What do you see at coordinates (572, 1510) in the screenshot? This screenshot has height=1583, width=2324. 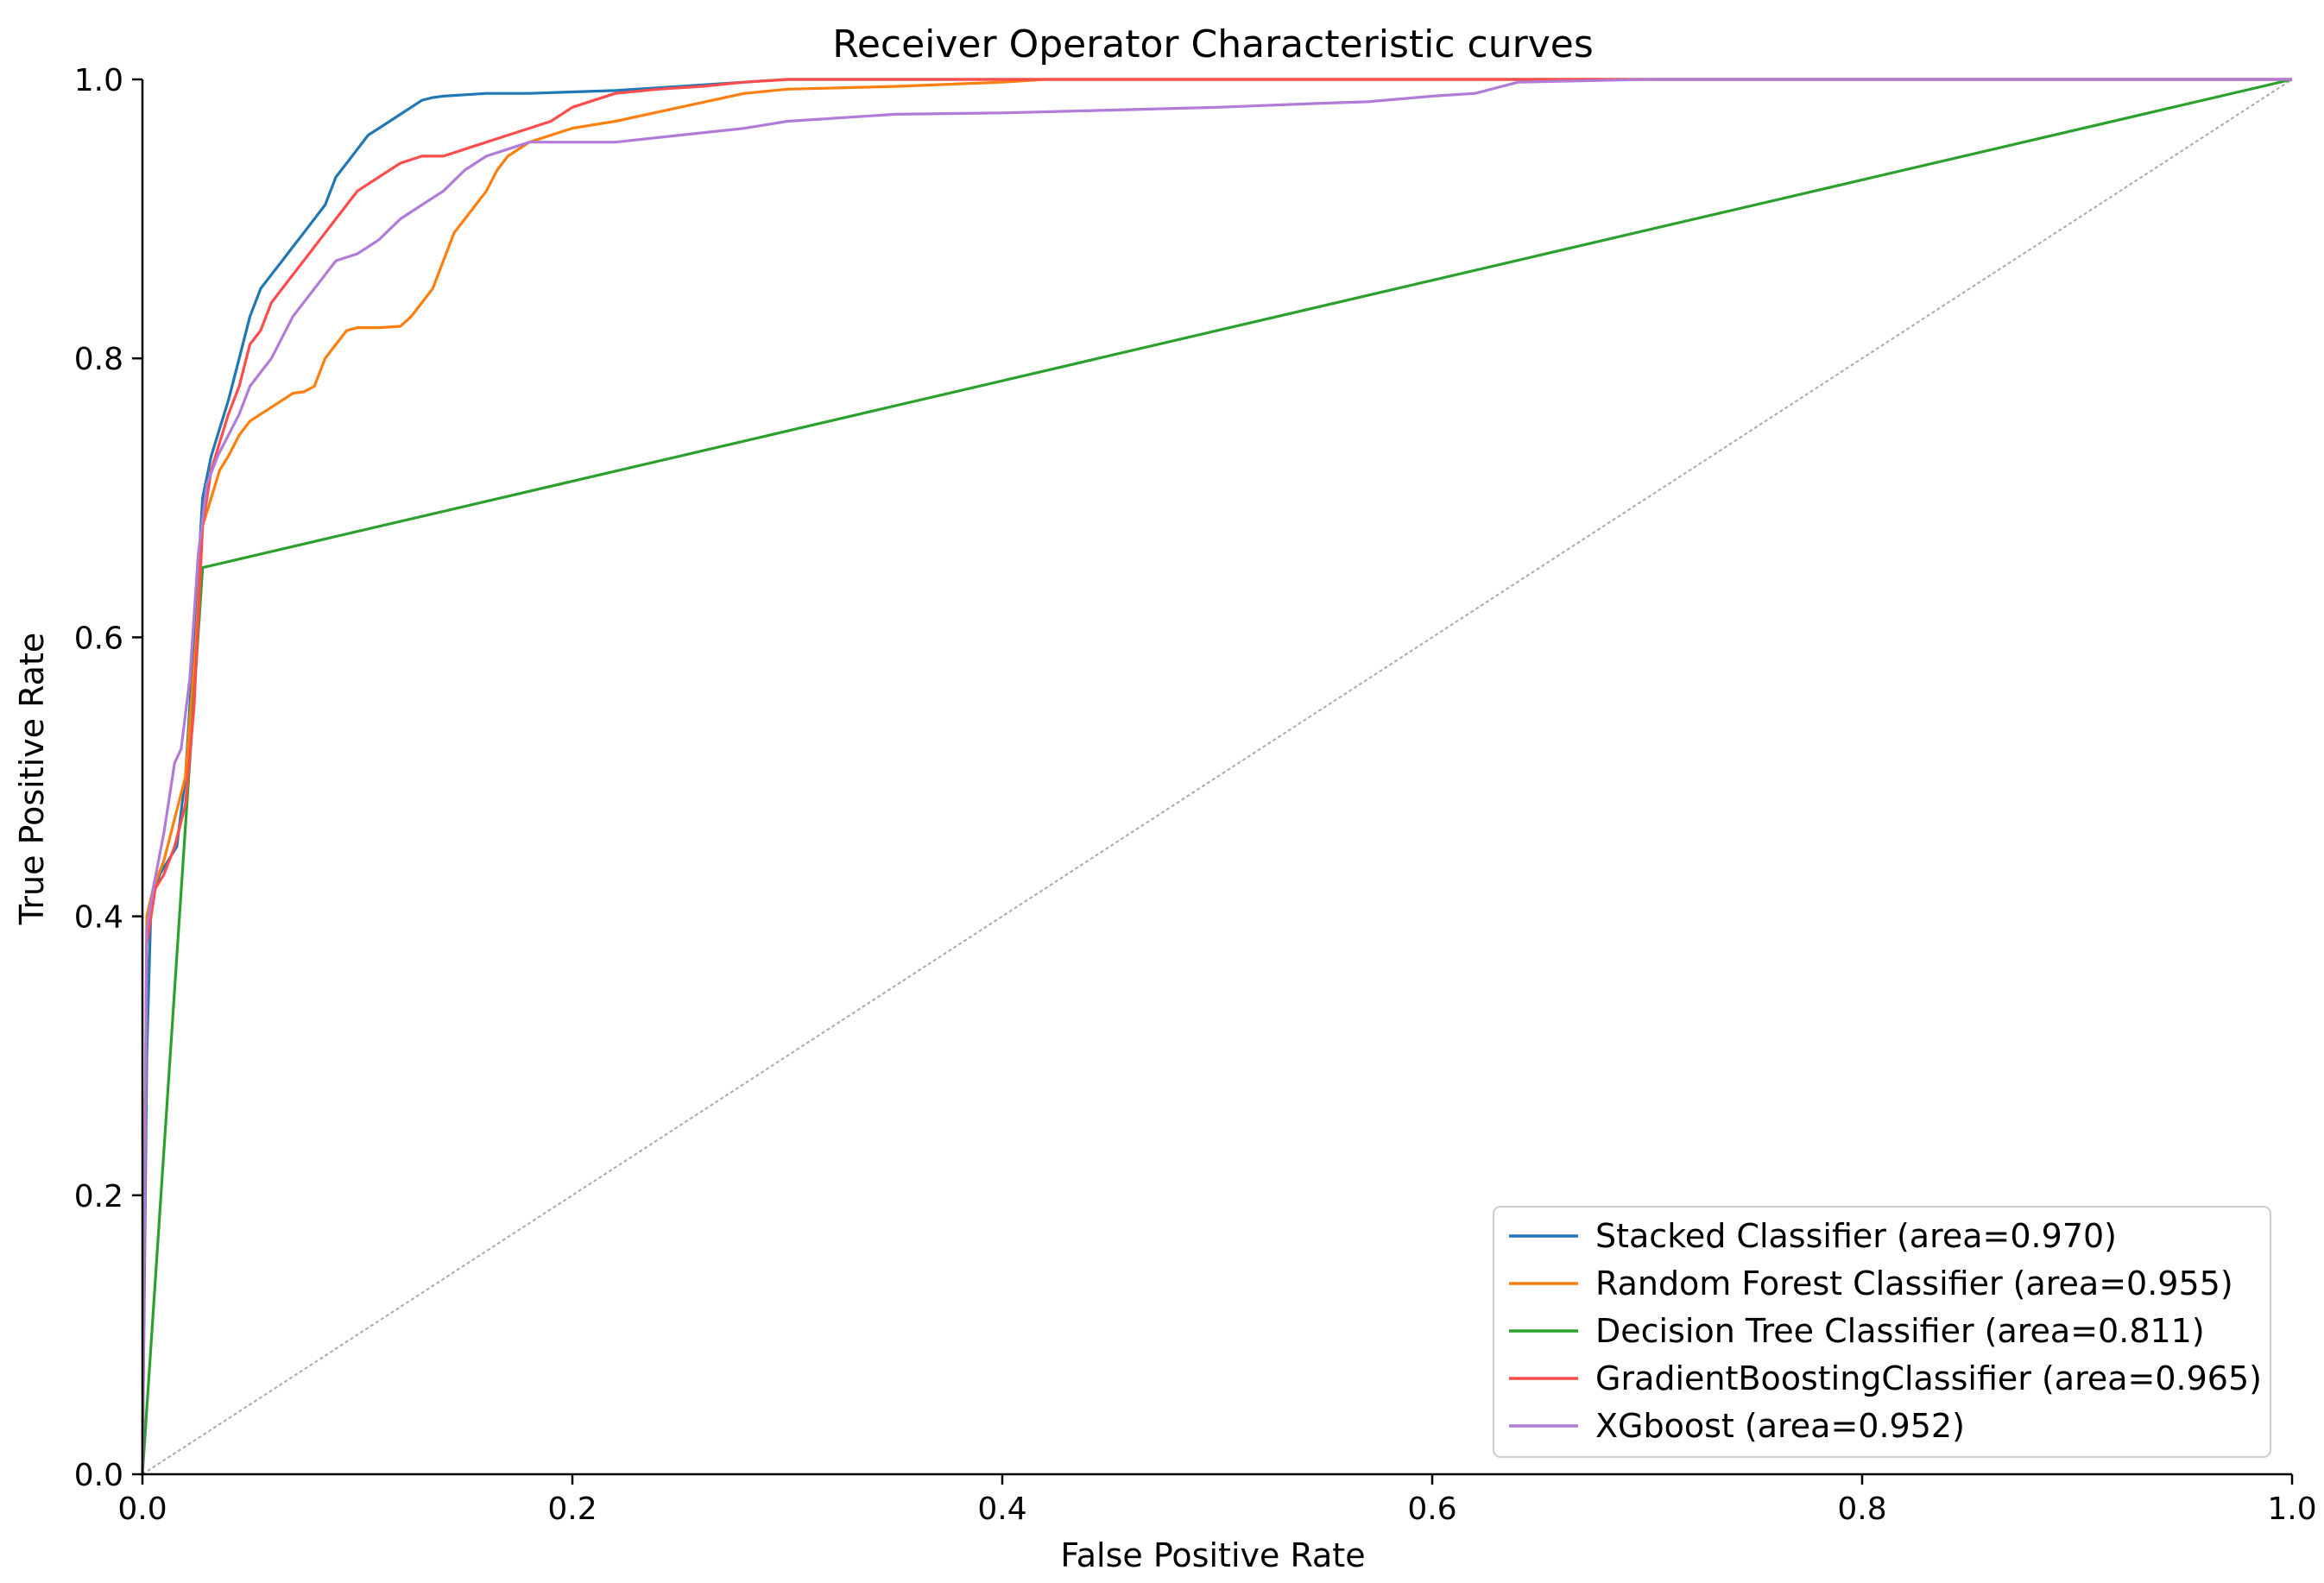 I see `x-tick-label: 0.2` at bounding box center [572, 1510].